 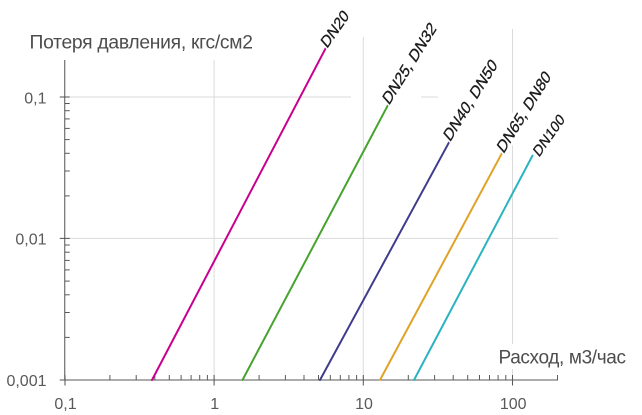 I want to click on svg-text: Расход, м3/час, so click(x=563, y=357).